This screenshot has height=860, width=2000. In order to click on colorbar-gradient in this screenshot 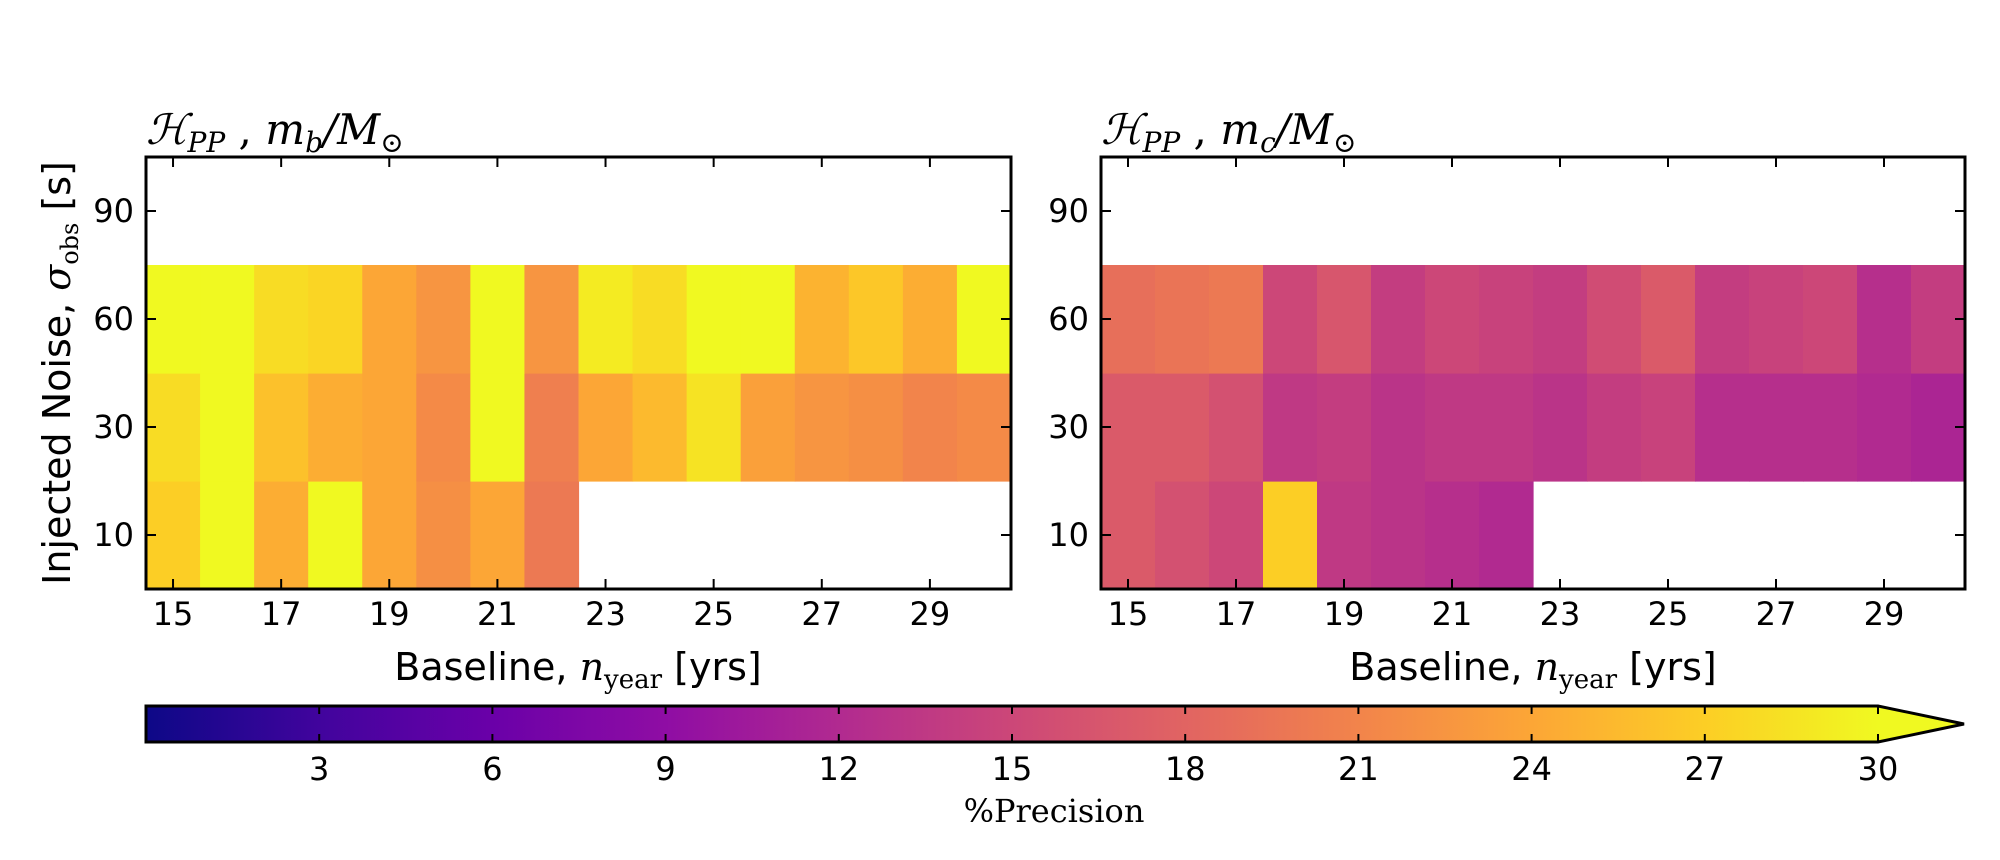, I will do `click(1054, 724)`.